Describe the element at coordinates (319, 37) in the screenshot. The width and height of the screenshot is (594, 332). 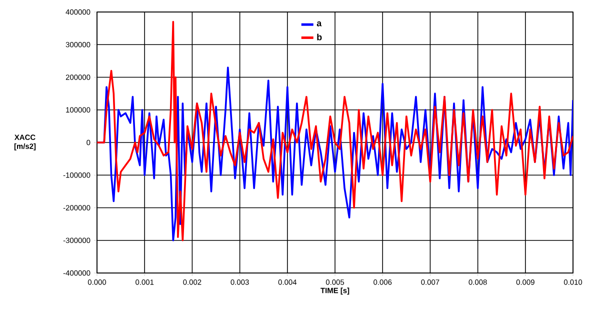
I see `legend-label: b` at that location.